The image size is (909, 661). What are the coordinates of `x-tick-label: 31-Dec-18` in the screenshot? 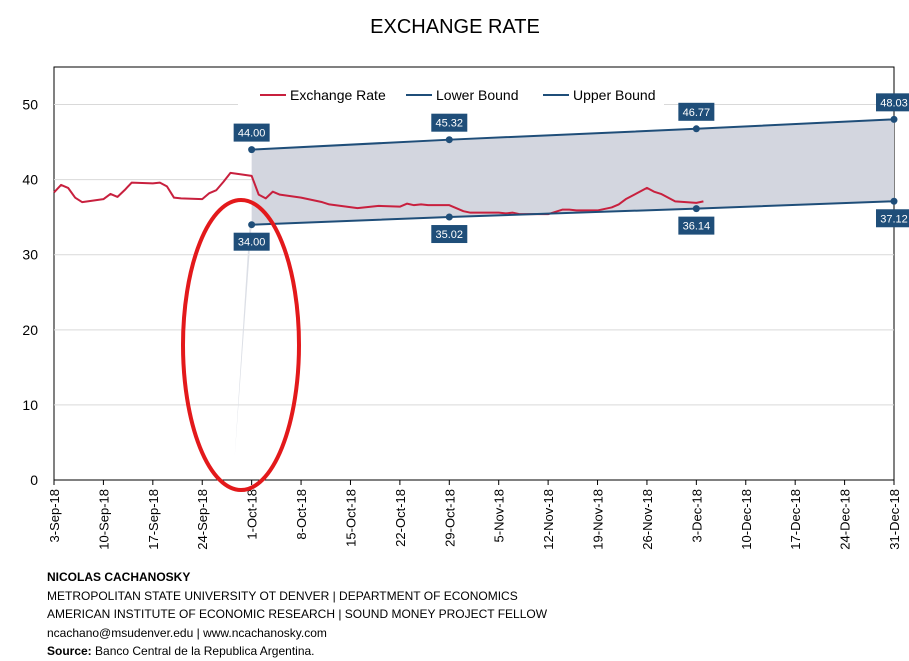 It's located at (894, 519).